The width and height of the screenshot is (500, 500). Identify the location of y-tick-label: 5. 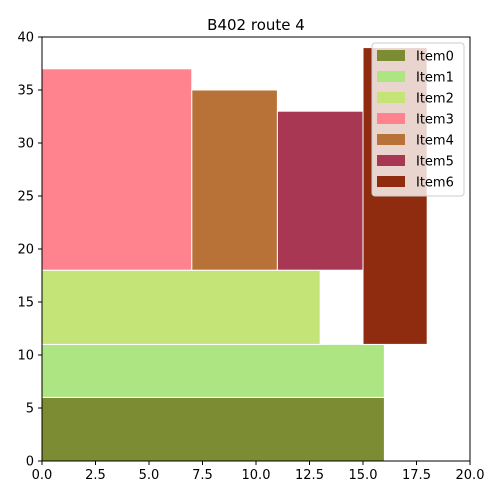
(30, 409).